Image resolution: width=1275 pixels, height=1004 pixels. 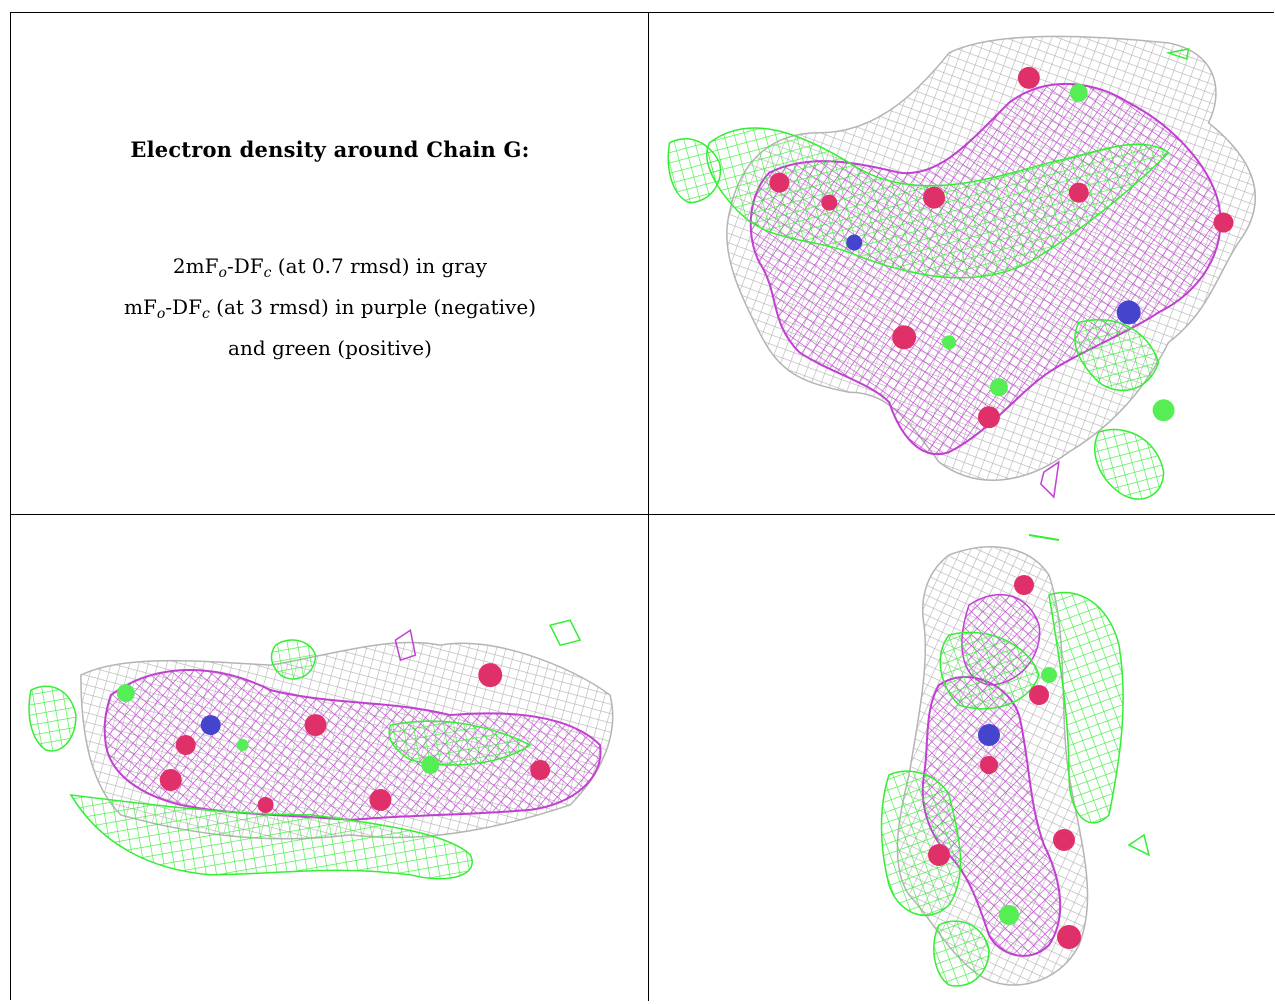 I want to click on legend-line-2fofc: 2mFo-DFc (at 0.7 rmsd) in gray, so click(x=330, y=267).